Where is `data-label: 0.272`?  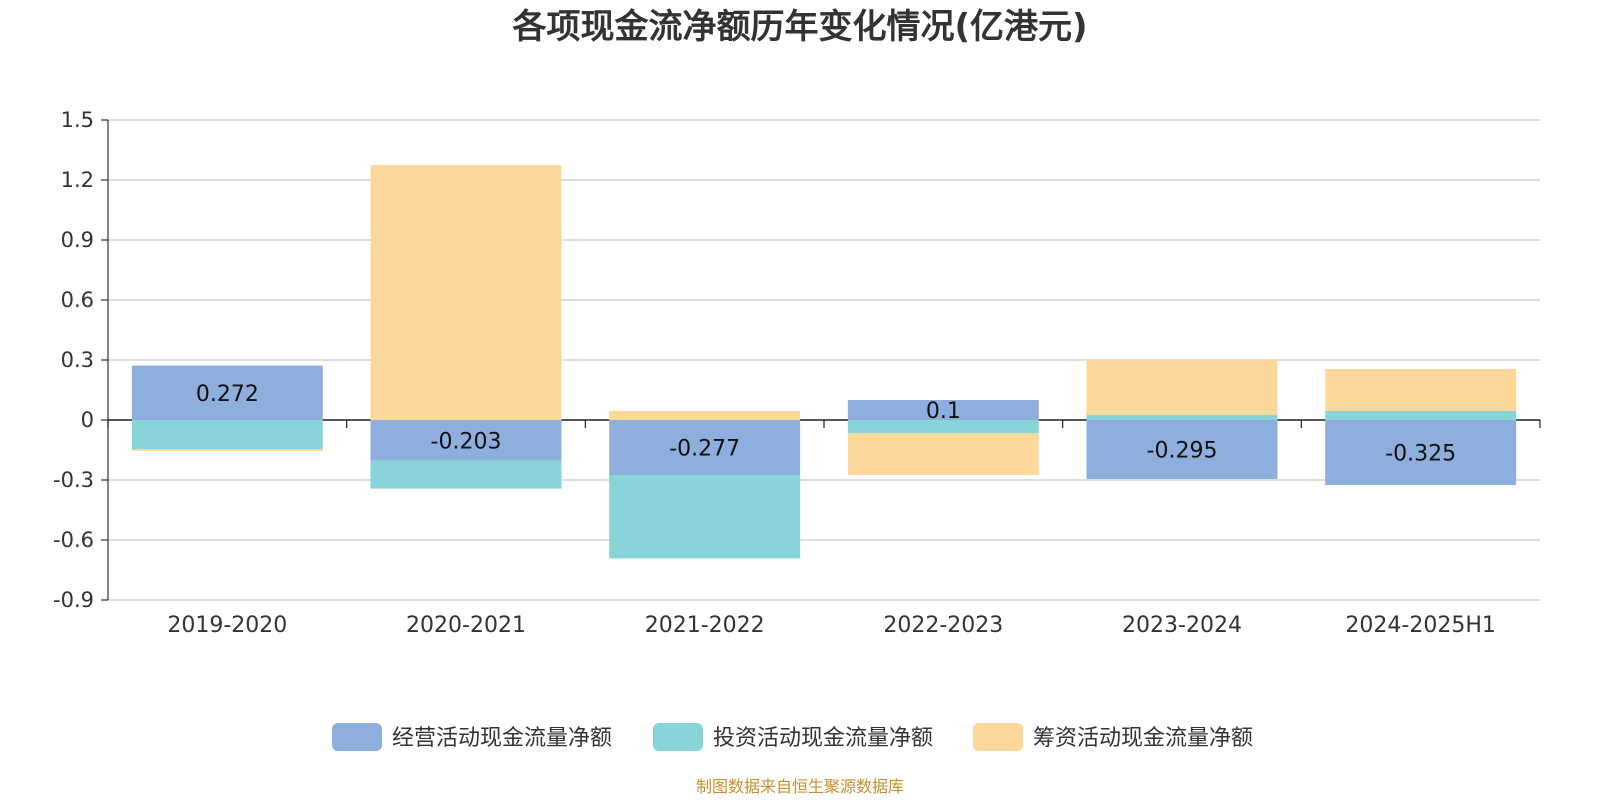 data-label: 0.272 is located at coordinates (227, 394).